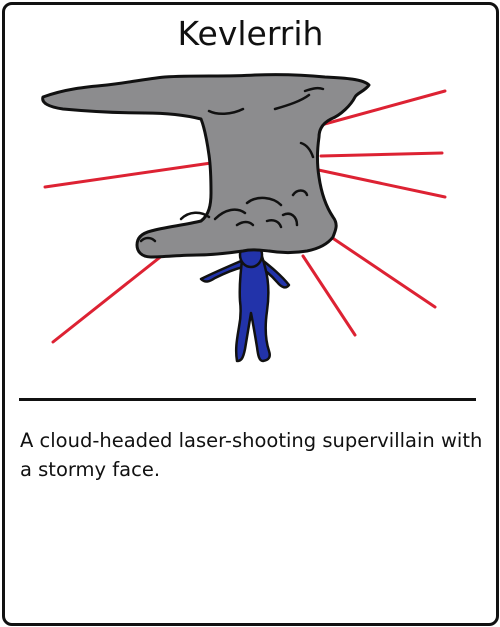 The image size is (500, 627). I want to click on card-title: Kevlerrih, so click(250, 33).